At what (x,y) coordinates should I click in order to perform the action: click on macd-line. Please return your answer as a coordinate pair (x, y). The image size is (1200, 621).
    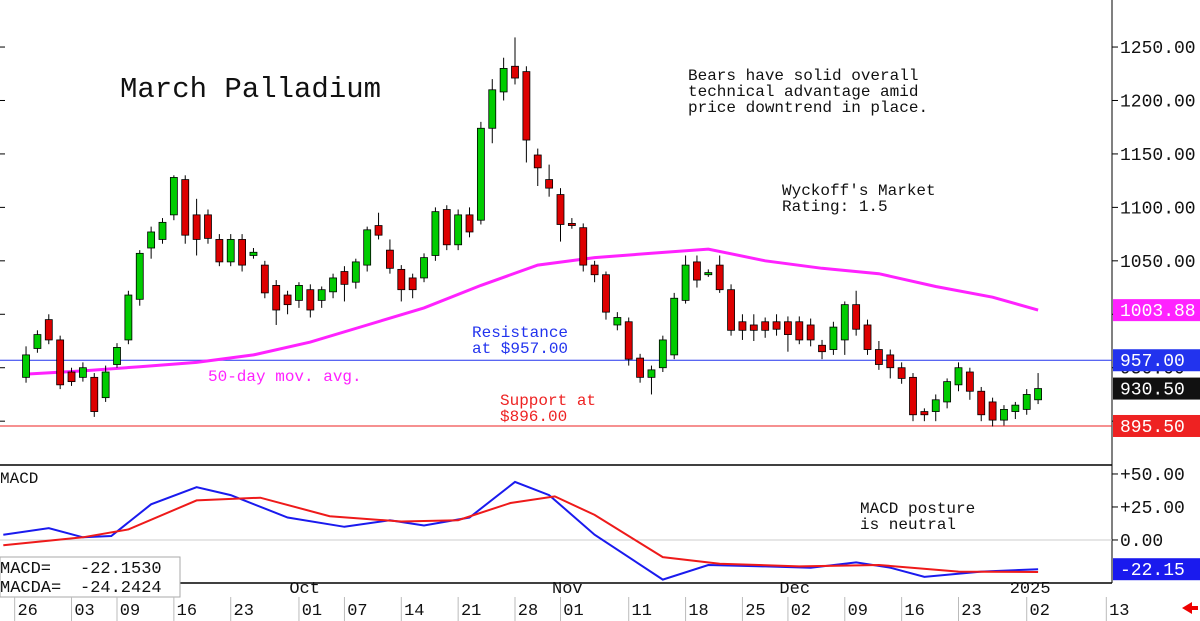
    Looking at the image, I should click on (521, 530).